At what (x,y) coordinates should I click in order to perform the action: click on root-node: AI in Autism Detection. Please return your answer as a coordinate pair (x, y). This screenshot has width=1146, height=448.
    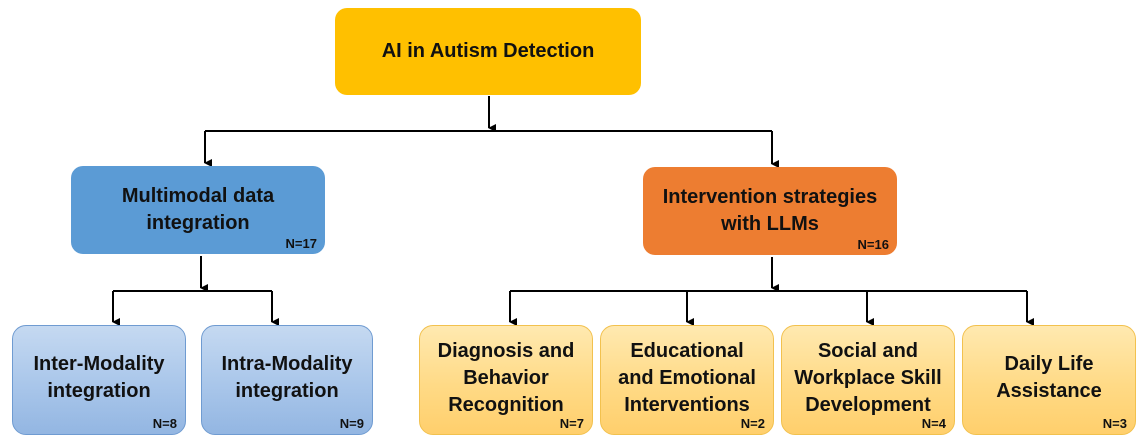
    Looking at the image, I should click on (488, 51).